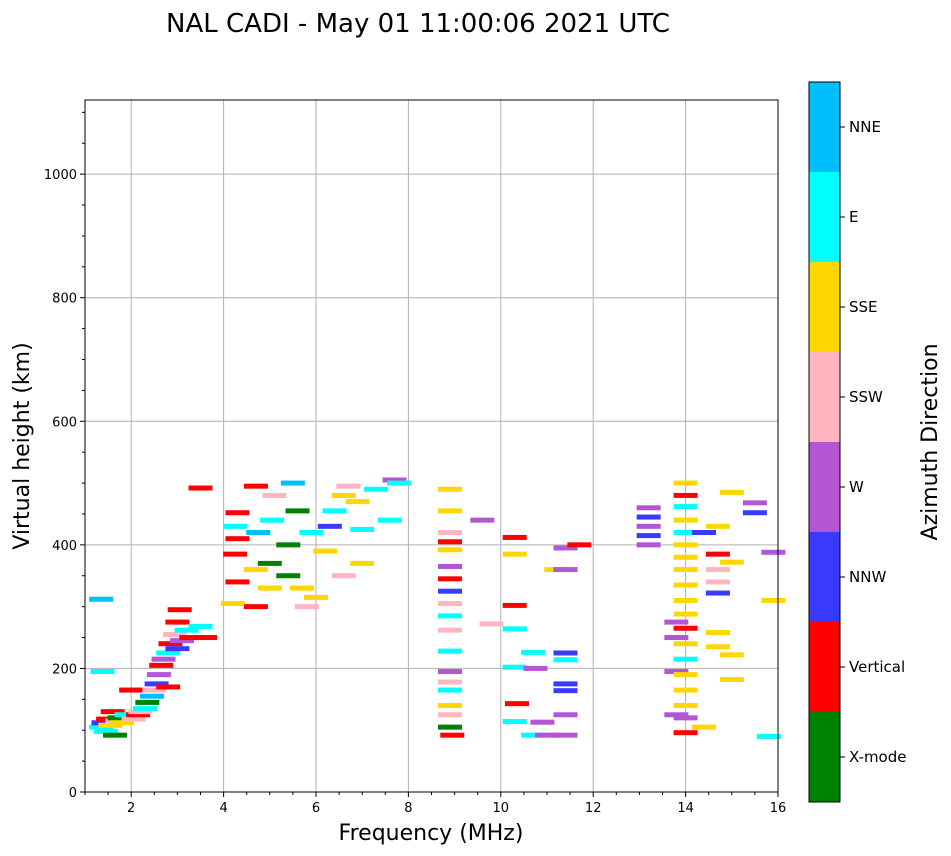 The width and height of the screenshot is (951, 856). Describe the element at coordinates (856, 487) in the screenshot. I see `colorbar-tick-label: W` at that location.